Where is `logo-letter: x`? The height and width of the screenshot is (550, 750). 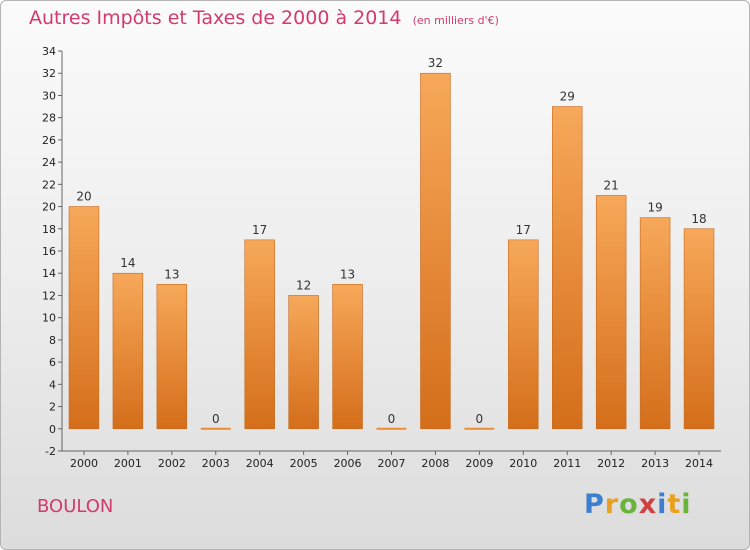
logo-letter: x is located at coordinates (648, 504).